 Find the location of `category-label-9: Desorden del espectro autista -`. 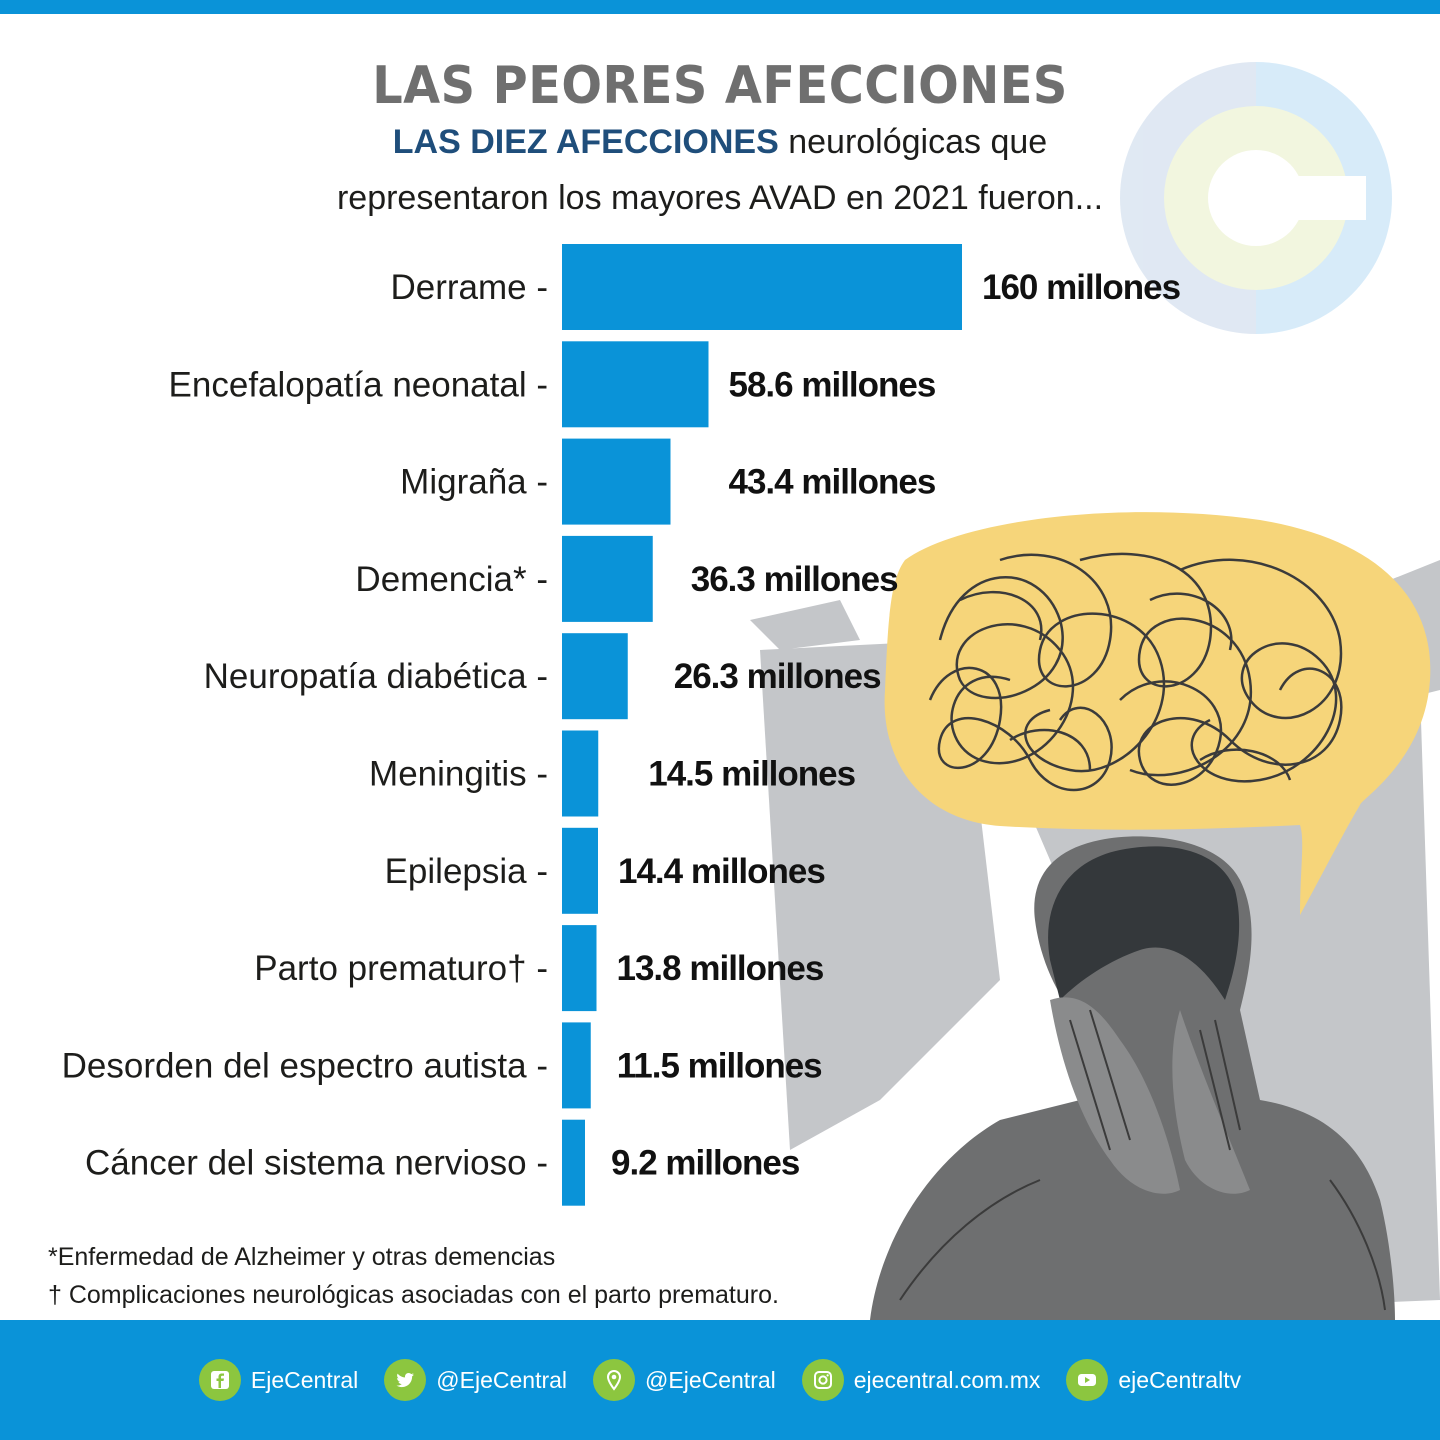

category-label-9: Desorden del espectro autista - is located at coordinates (305, 1065).